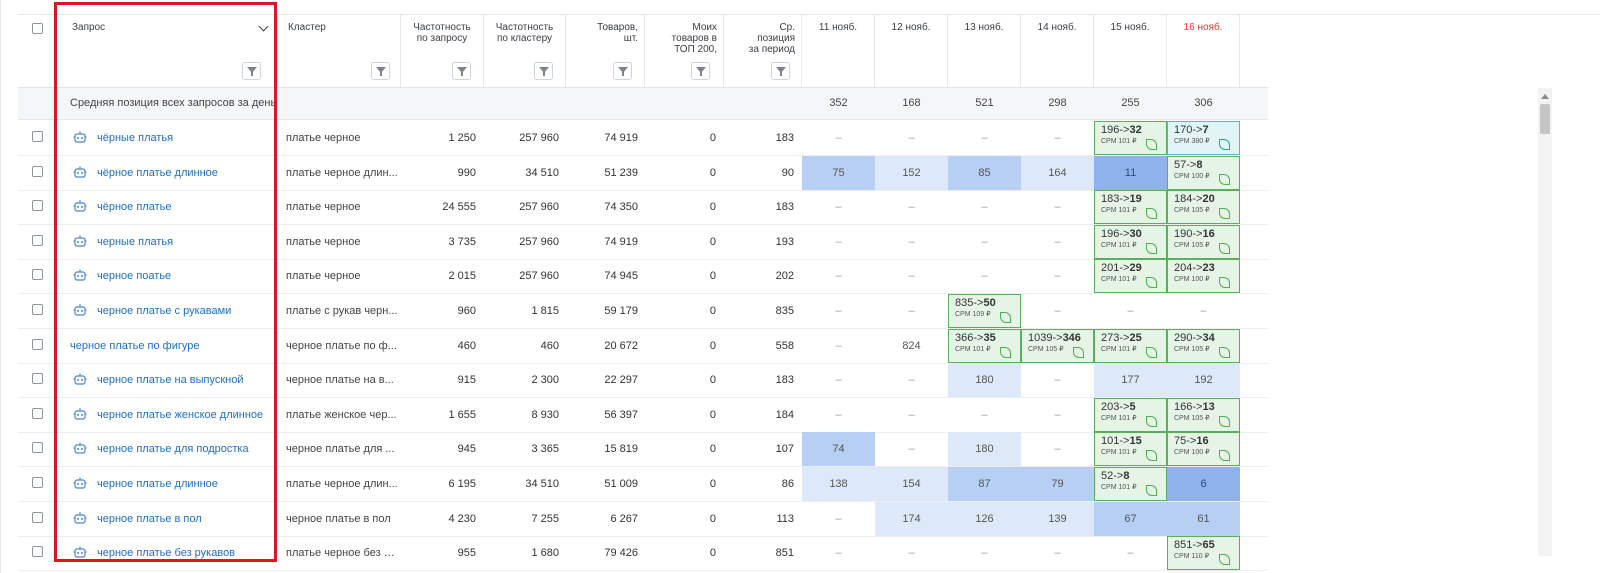 The width and height of the screenshot is (1600, 573). Describe the element at coordinates (1203, 553) in the screenshot. I see `ad-campaign-cell: 851->65 CPM 110 ₽` at that location.